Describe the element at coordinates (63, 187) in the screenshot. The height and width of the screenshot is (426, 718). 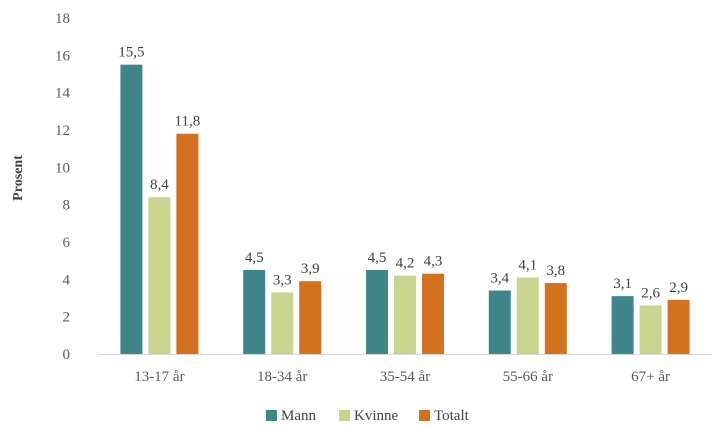
I see `y-axis-ticks: 0 2 4 6 8 10 12 14 16 18` at that location.